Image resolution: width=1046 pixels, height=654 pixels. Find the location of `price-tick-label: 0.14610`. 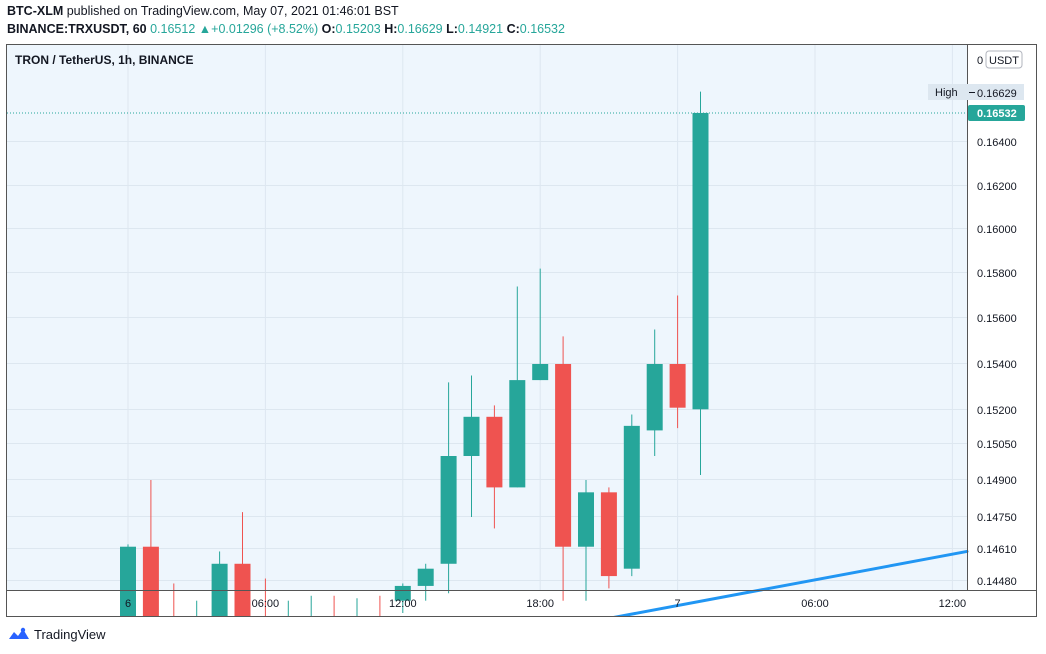

price-tick-label: 0.14610 is located at coordinates (997, 550).